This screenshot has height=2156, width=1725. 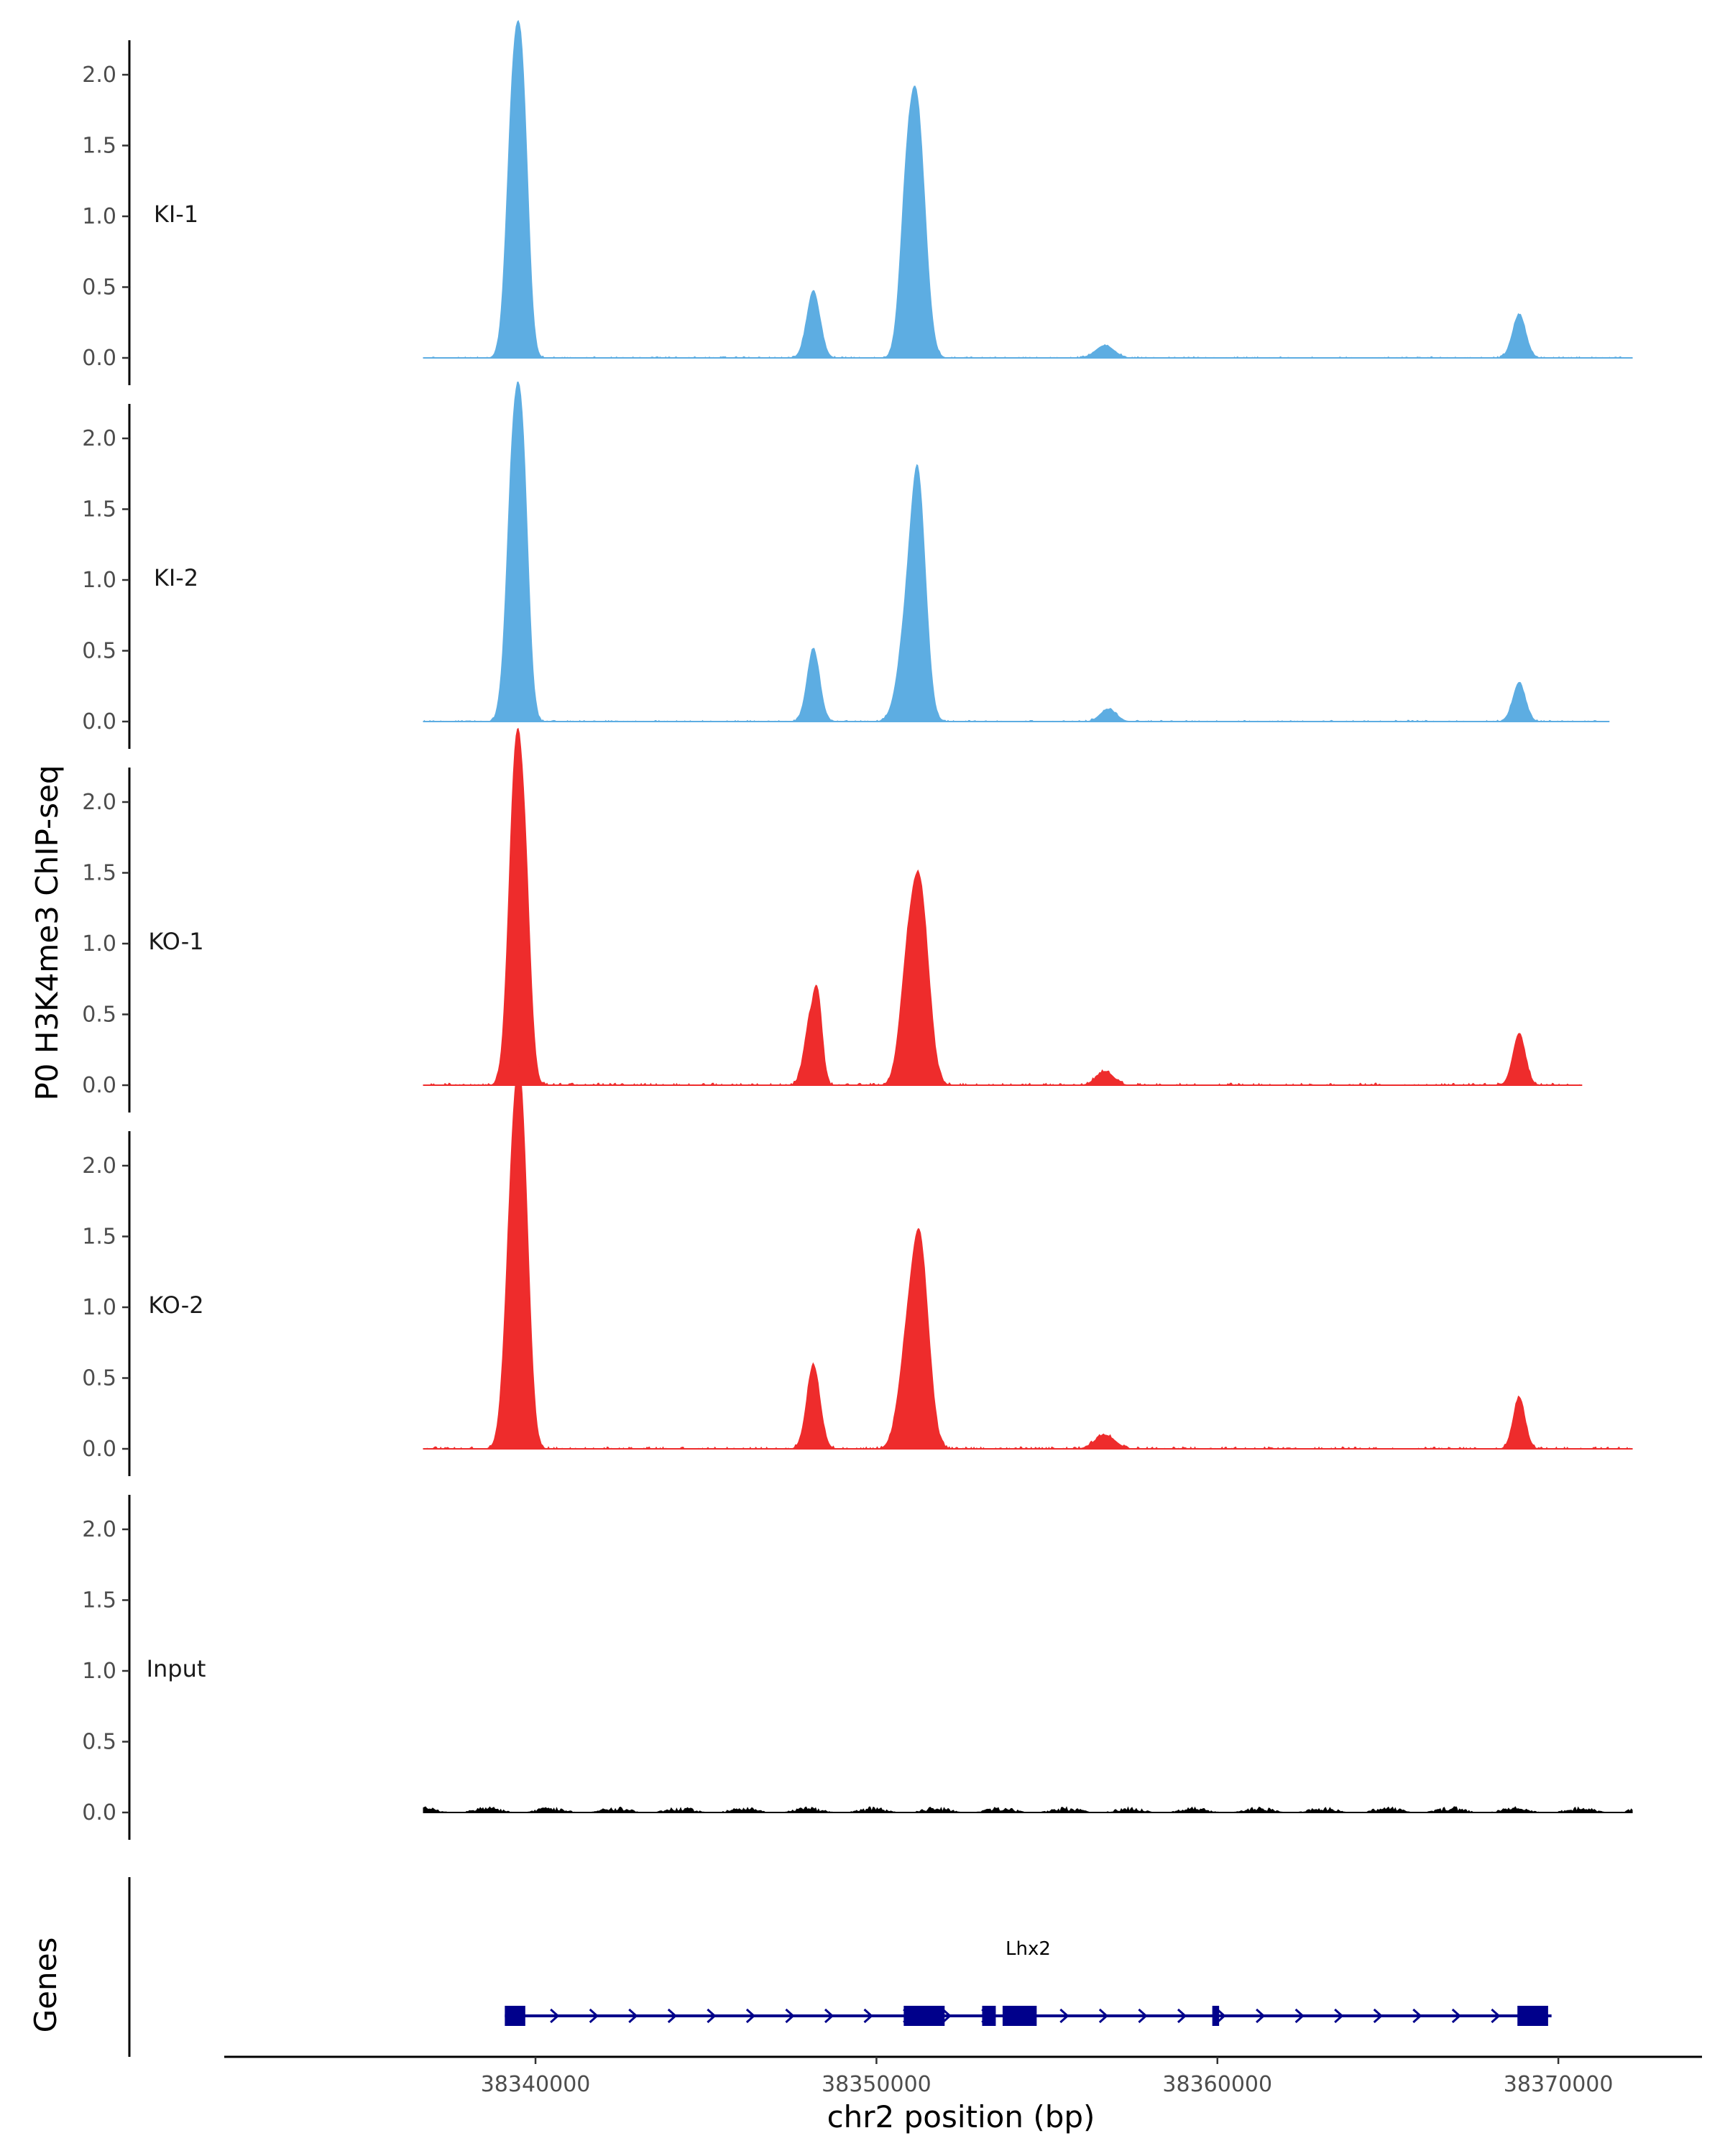 I want to click on gene-model, so click(x=1028, y=2016).